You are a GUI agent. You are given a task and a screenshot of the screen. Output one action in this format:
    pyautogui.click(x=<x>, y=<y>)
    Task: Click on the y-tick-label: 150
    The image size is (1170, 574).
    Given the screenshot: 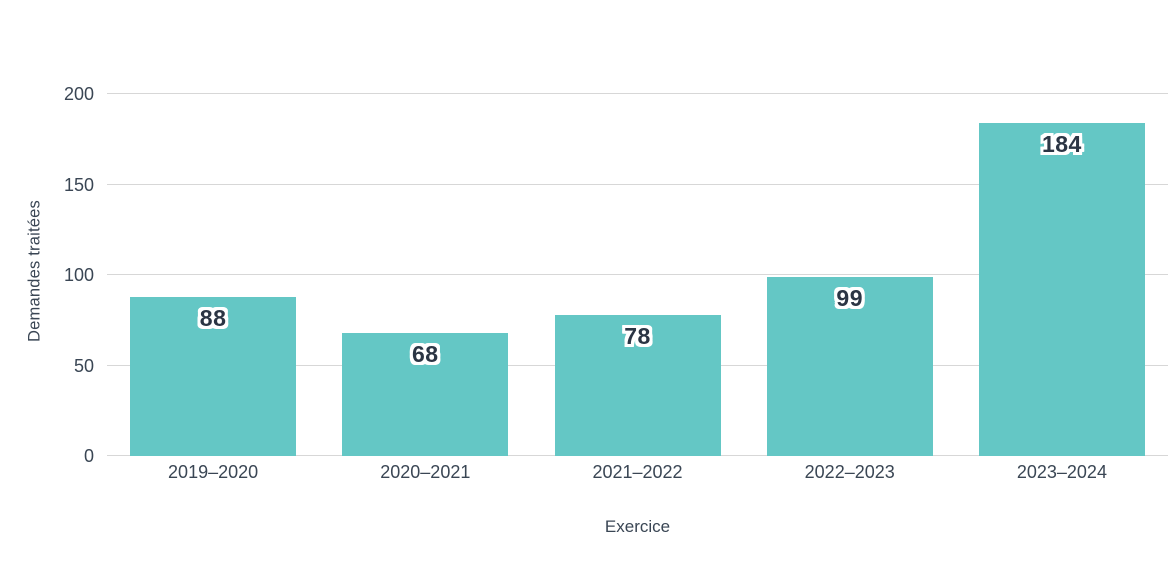 What is the action you would take?
    pyautogui.click(x=78, y=184)
    